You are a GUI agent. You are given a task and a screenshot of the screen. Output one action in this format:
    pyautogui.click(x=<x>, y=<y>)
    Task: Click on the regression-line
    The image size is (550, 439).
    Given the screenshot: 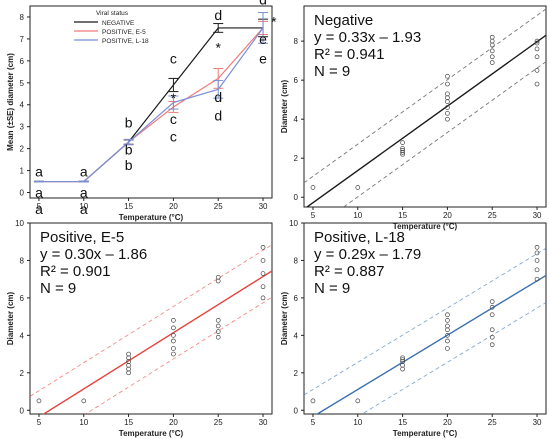 What is the action you would take?
    pyautogui.click(x=430, y=344)
    